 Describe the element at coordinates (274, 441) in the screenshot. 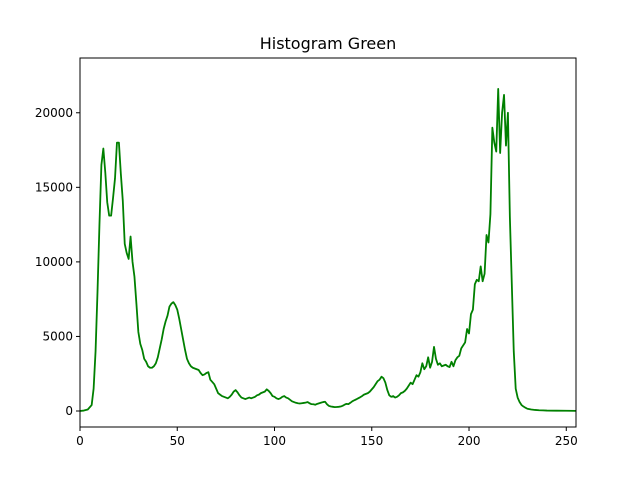

I see `x-tick-label: 100` at that location.